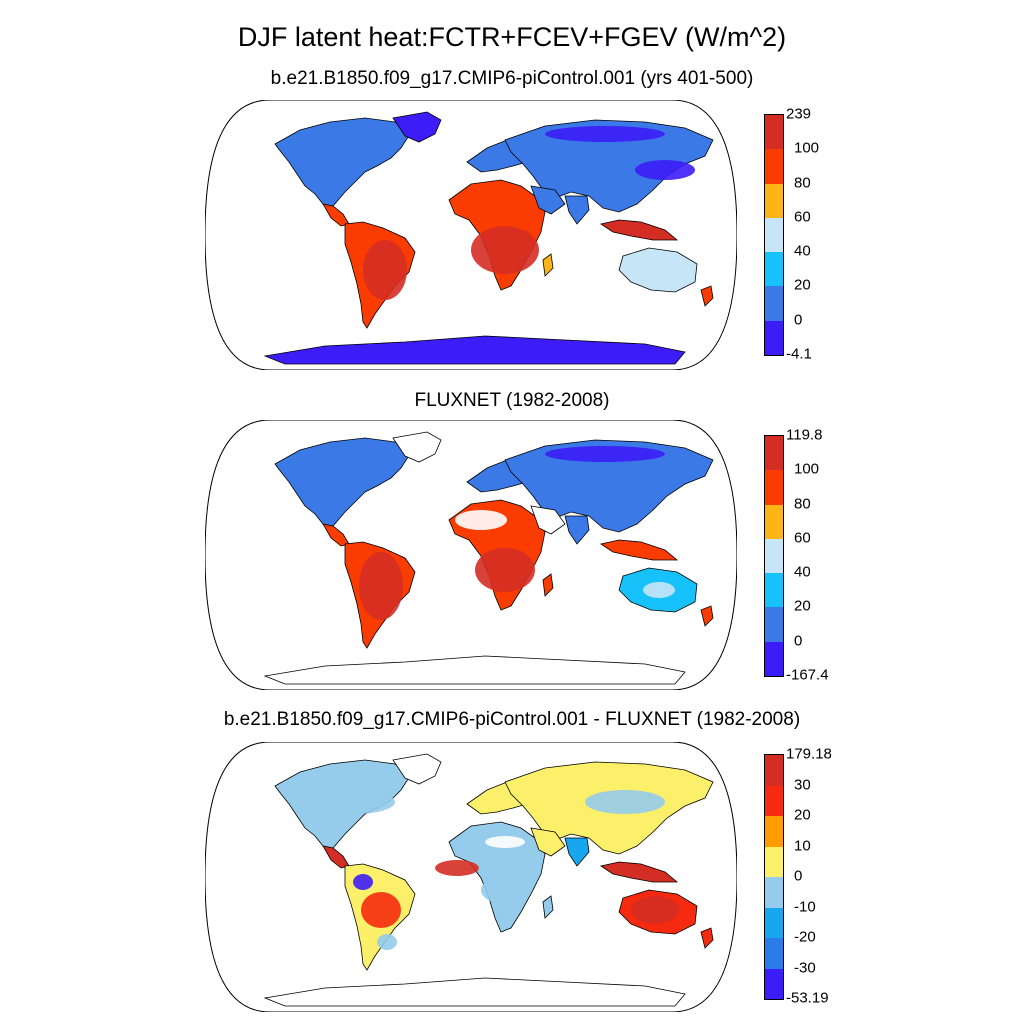 This screenshot has width=1024, height=1024. I want to click on panel-2-map, so click(471, 555).